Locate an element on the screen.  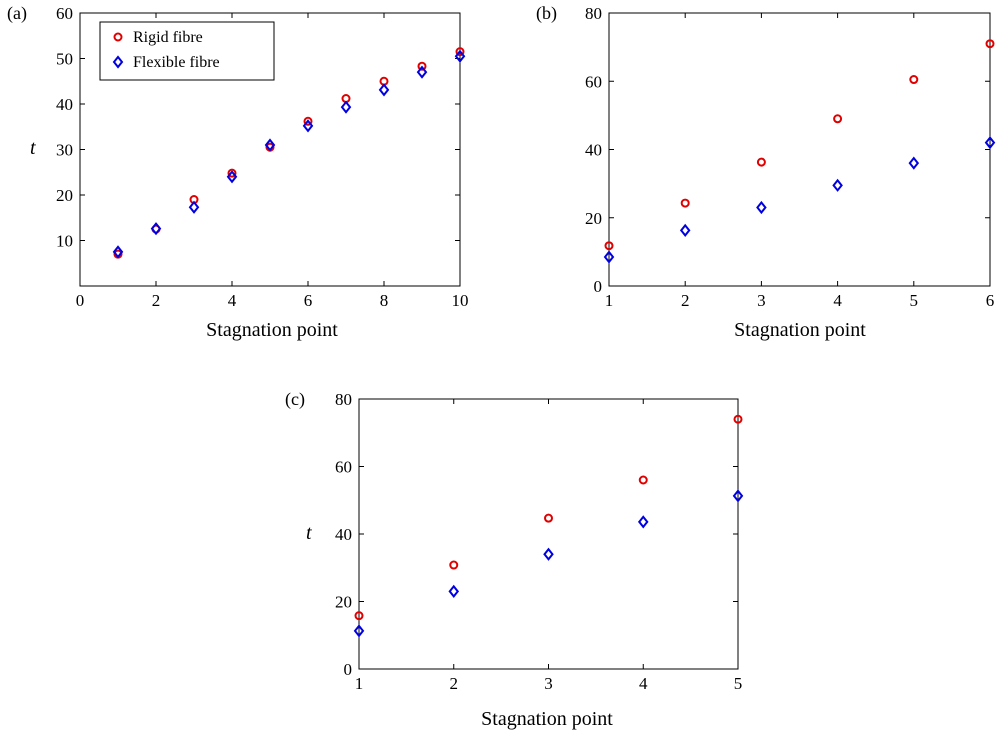
panel-c-x-tick-label: 3 is located at coordinates (548, 683).